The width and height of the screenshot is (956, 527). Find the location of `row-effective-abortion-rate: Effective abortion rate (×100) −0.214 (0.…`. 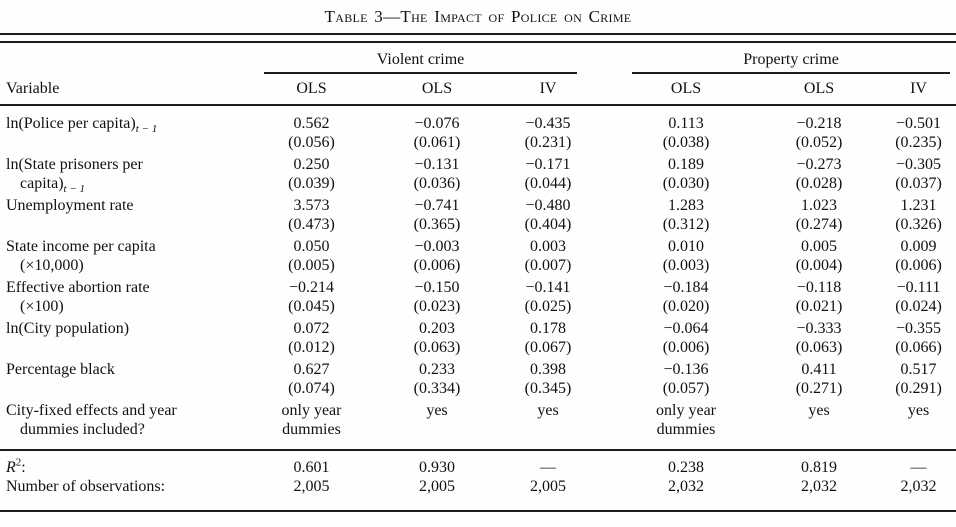

row-effective-abortion-rate: Effective abortion rate (×100) −0.214 (0.… is located at coordinates (478, 298).